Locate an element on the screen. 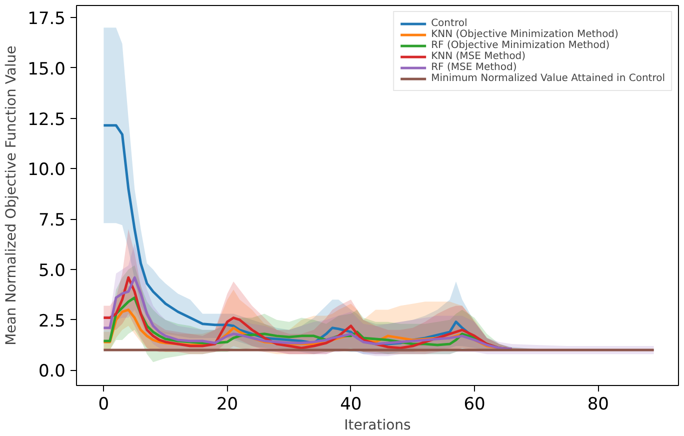 This screenshot has height=436, width=684. y-tick-label: 12.5 is located at coordinates (47, 120).